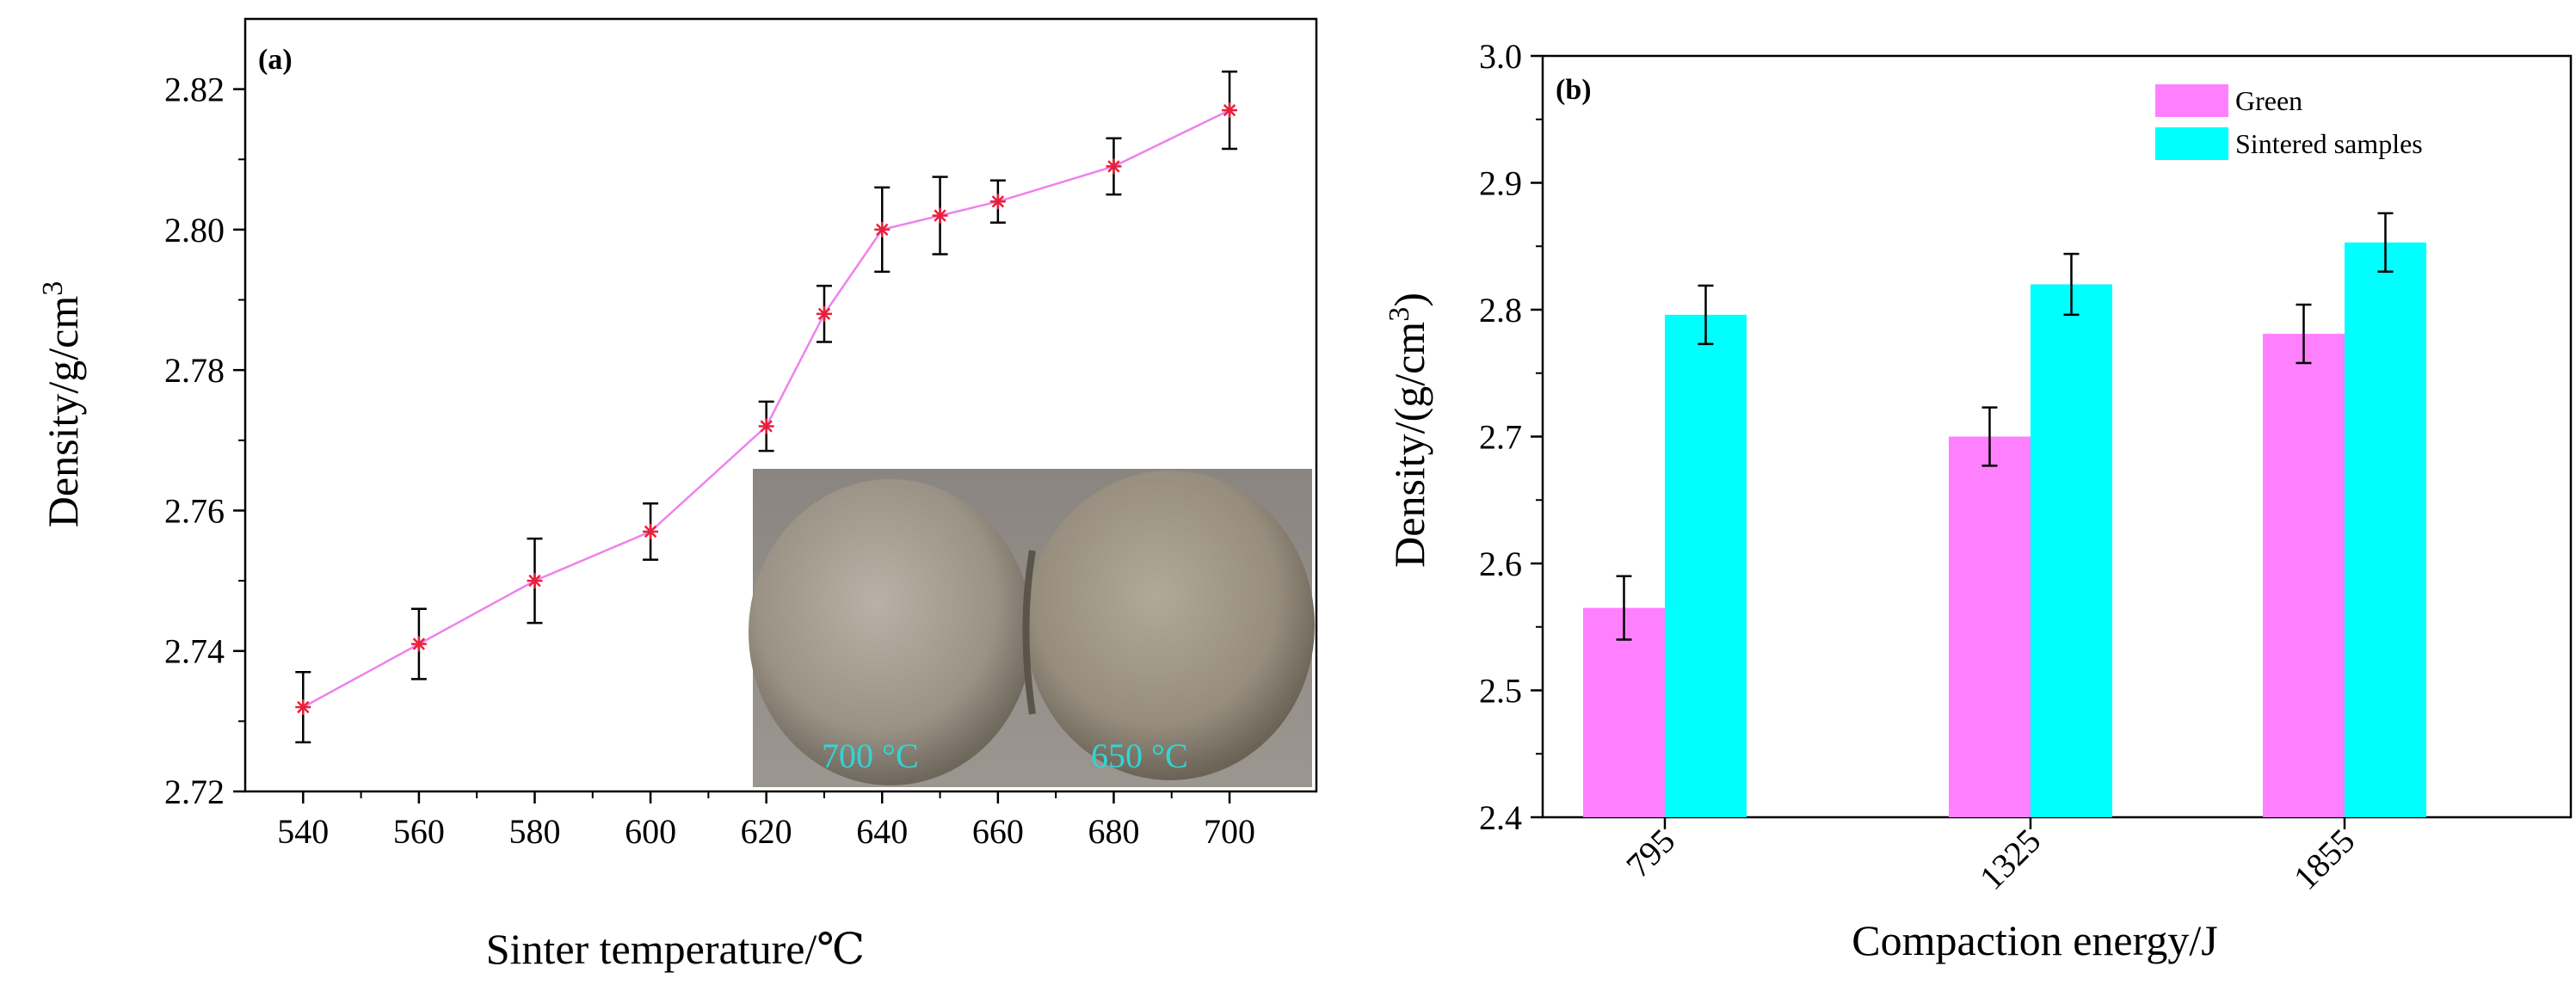 The width and height of the screenshot is (2576, 985). I want to click on panel-b-y-axis-title-suffix: ), so click(1409, 299).